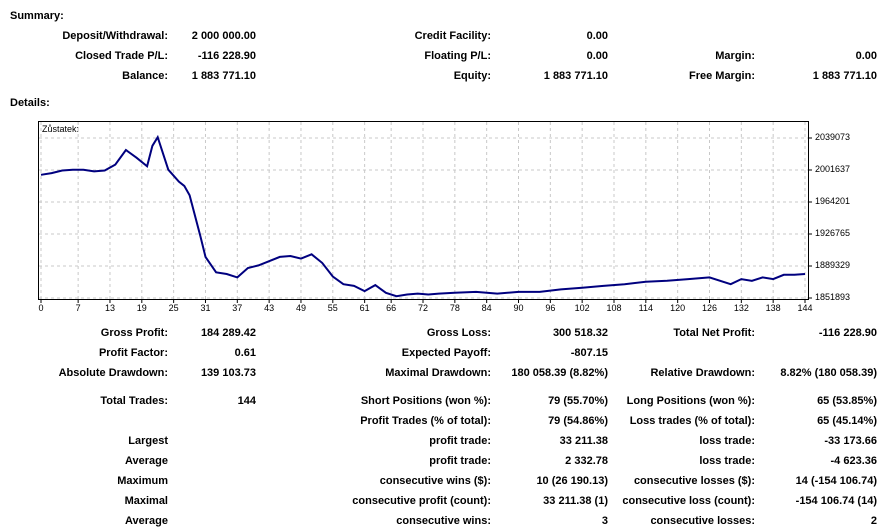 The height and width of the screenshot is (532, 884). Describe the element at coordinates (435, 481) in the screenshot. I see `max-cons-wins-label: consecutive wins ($):` at that location.